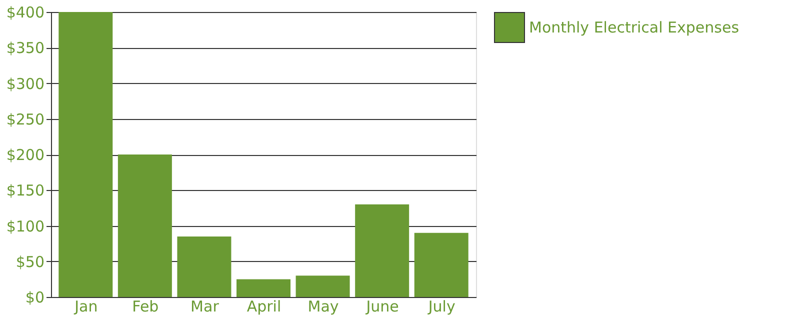  I want to click on x-tick-label: April, so click(264, 307).